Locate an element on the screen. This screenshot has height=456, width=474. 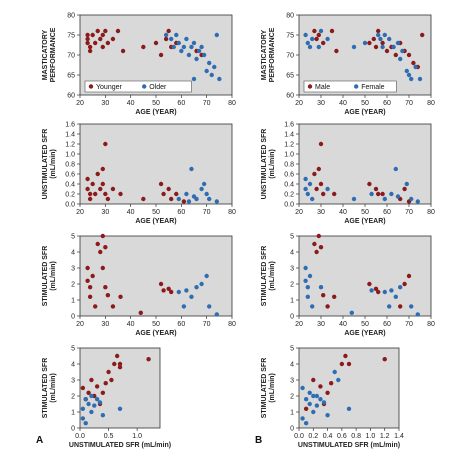
legend-marker is located at coordinates (144, 86).